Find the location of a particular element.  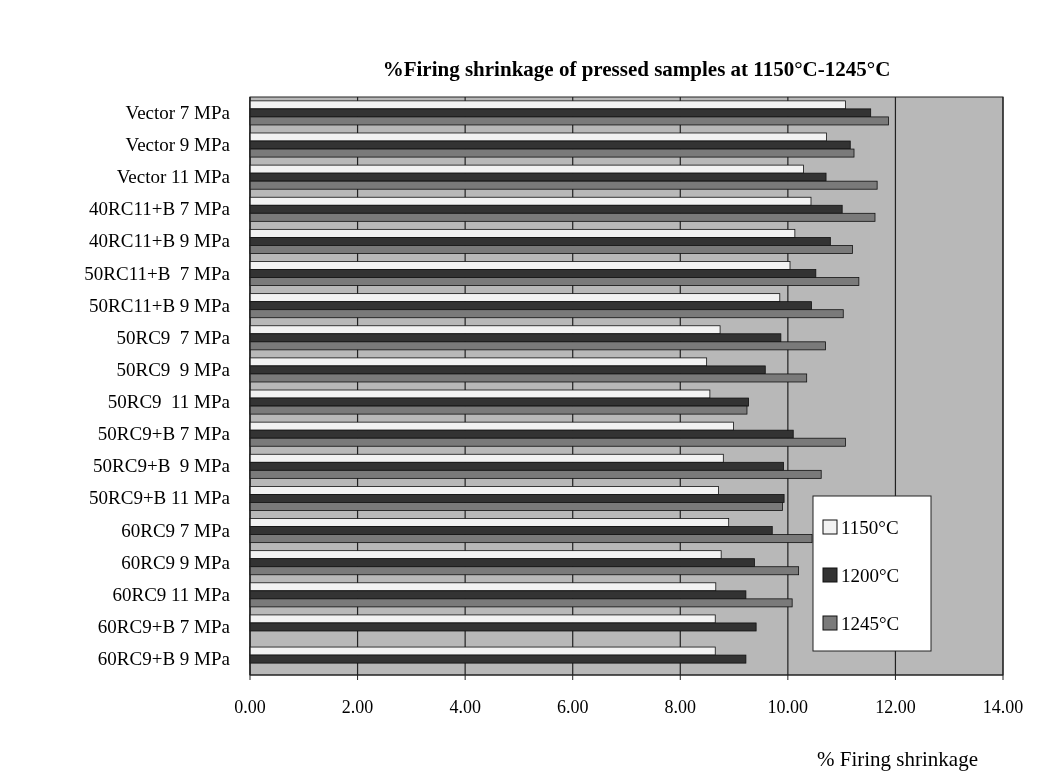

x-tick-label: 12.00 is located at coordinates (895, 707).